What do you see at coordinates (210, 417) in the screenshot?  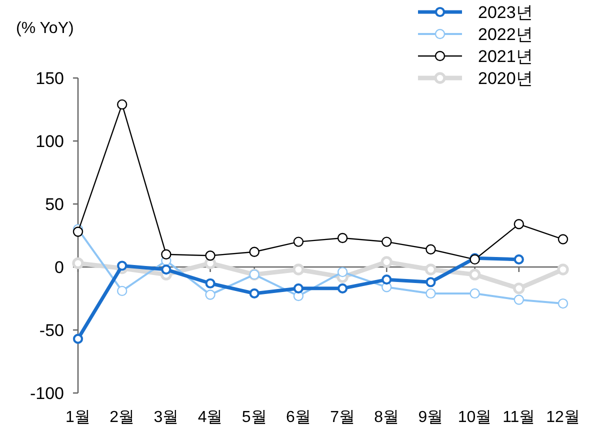 I see `x-tick-label: 4월` at bounding box center [210, 417].